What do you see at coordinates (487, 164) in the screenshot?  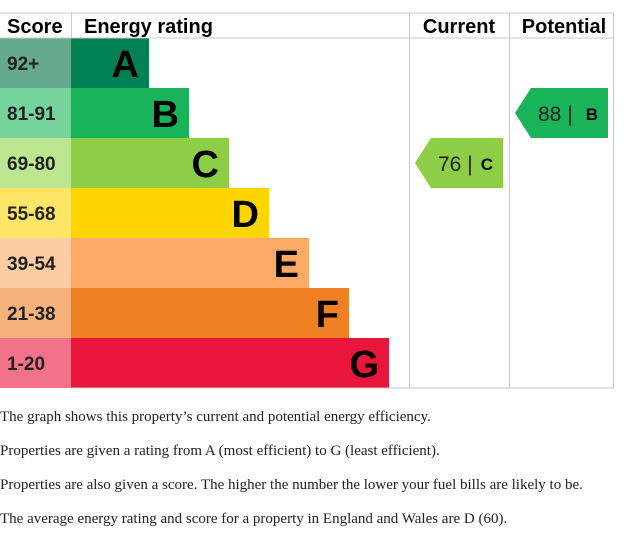 I see `current-rating-letter: C` at bounding box center [487, 164].